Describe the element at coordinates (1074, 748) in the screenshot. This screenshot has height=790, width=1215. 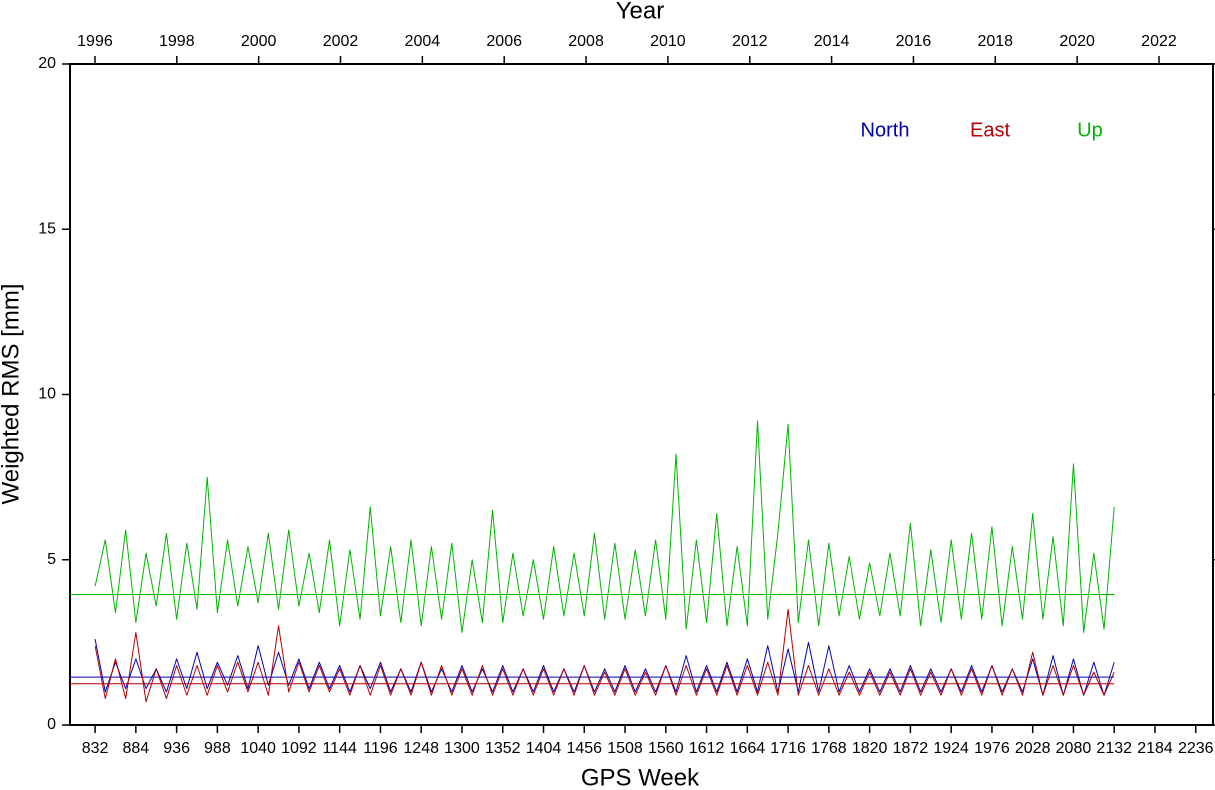
I see `x-tick-label: 2080` at that location.